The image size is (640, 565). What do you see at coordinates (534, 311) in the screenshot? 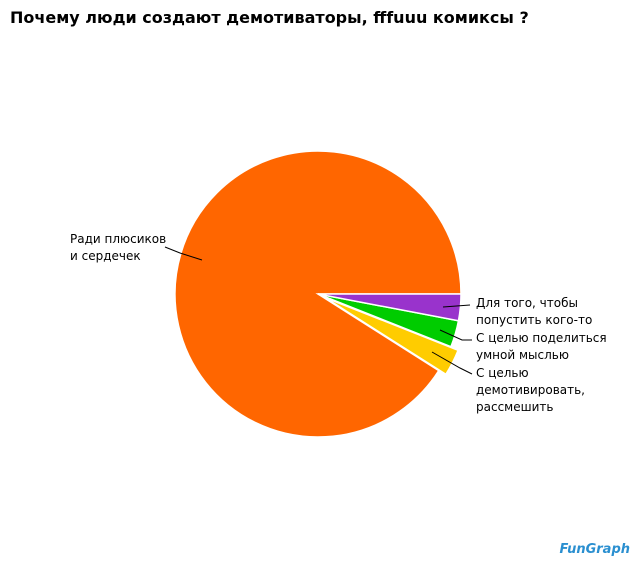
I see `slice-label: Для того, чтобы попустить кого-то` at bounding box center [534, 311].